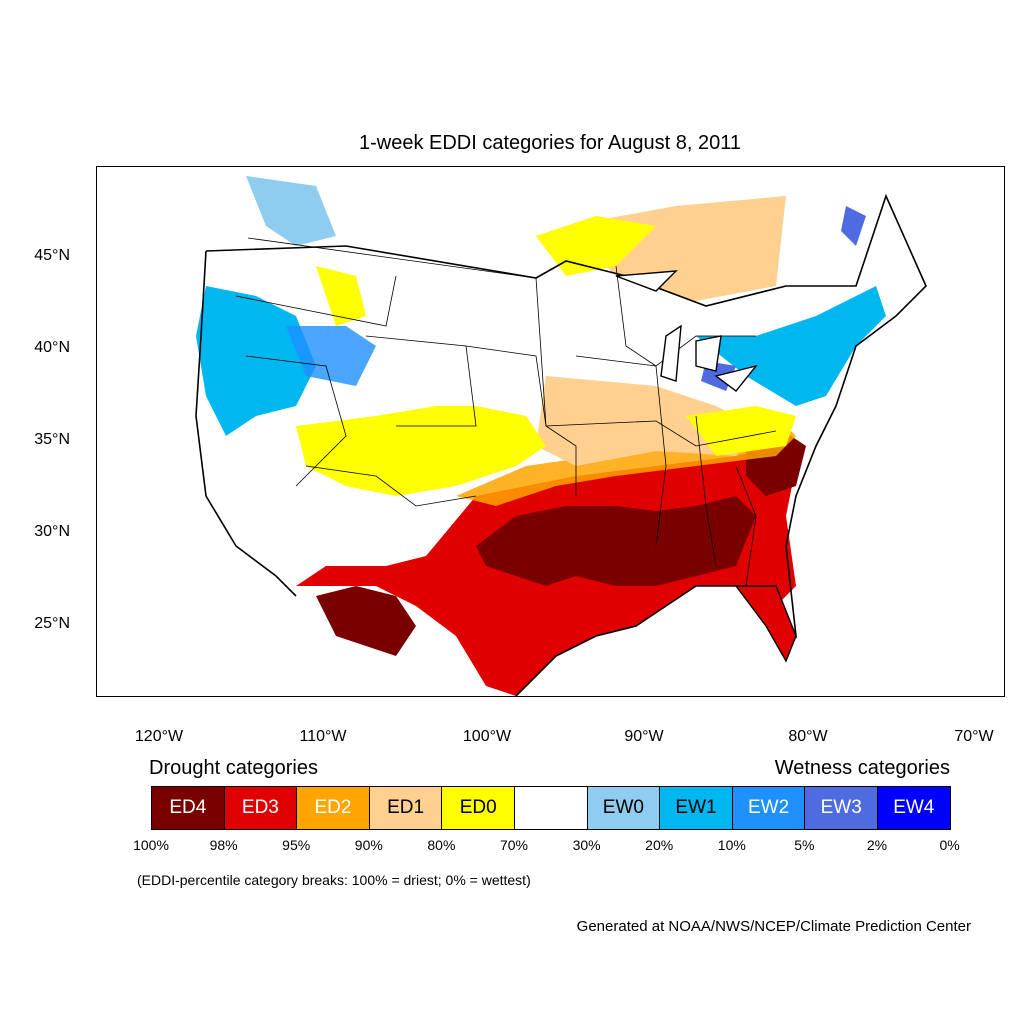  I want to click on lon-label-80: 80°W, so click(808, 736).